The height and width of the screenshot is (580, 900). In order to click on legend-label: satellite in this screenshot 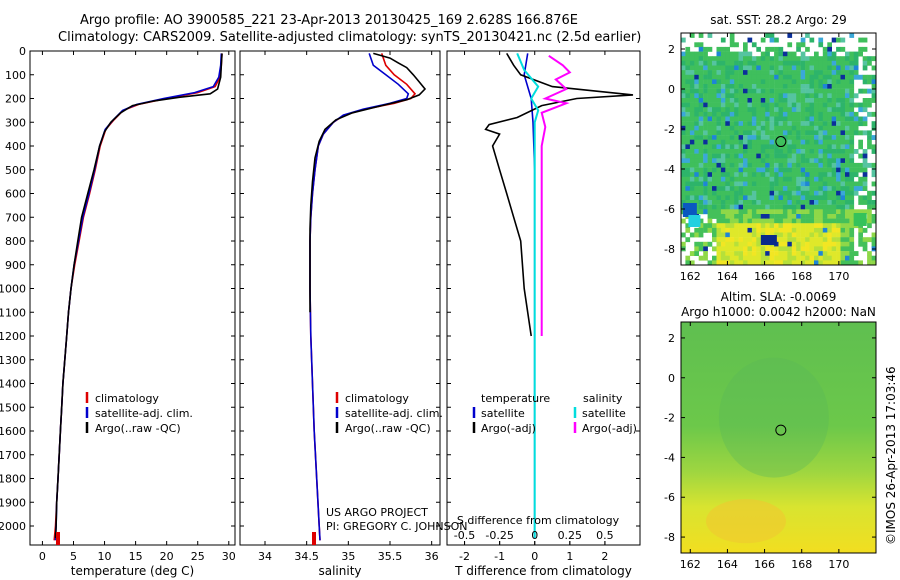, I will do `click(604, 413)`.